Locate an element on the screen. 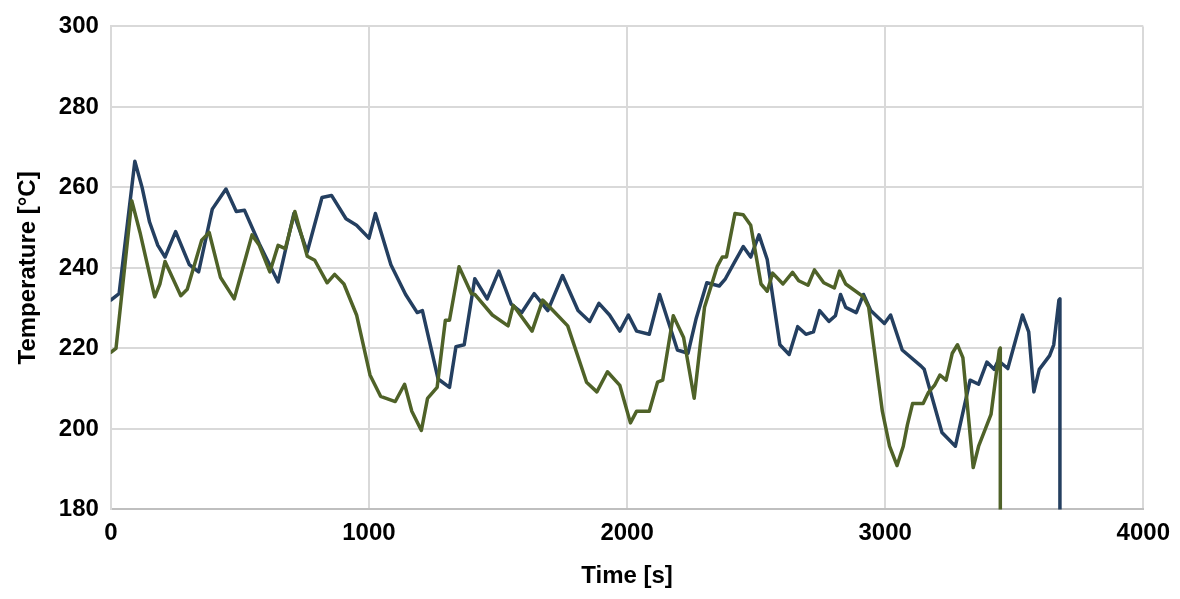  y-axis-title: Temperature [°C] is located at coordinates (27, 268).